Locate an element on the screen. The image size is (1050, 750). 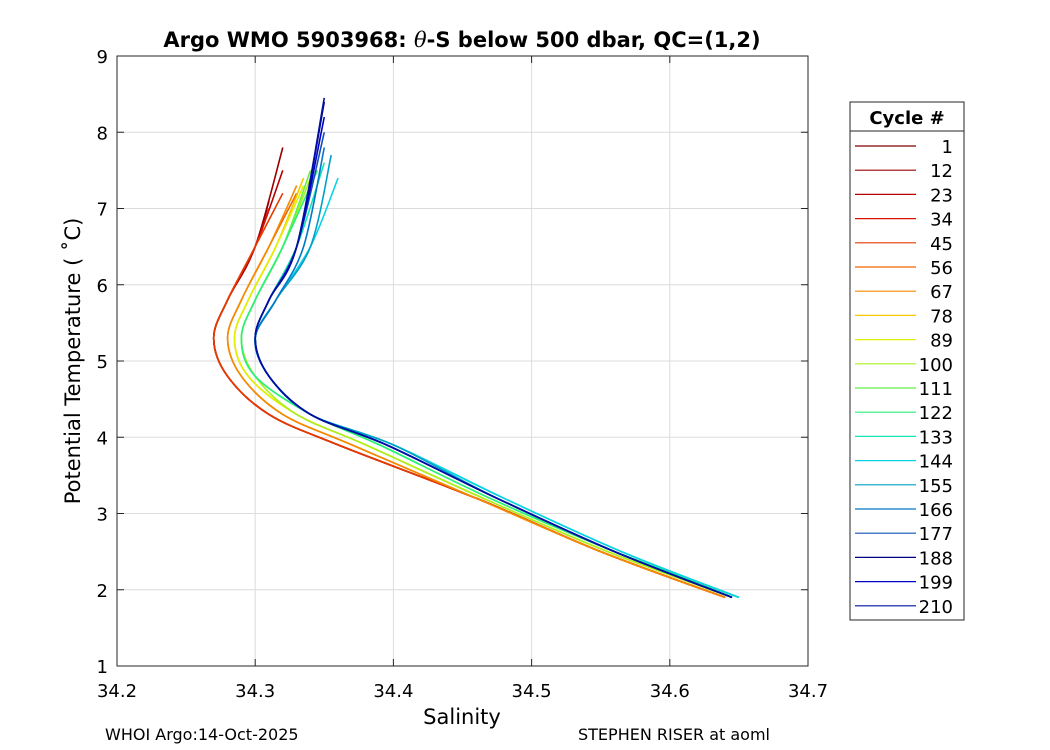
legend-label: 56 is located at coordinates (941, 268).